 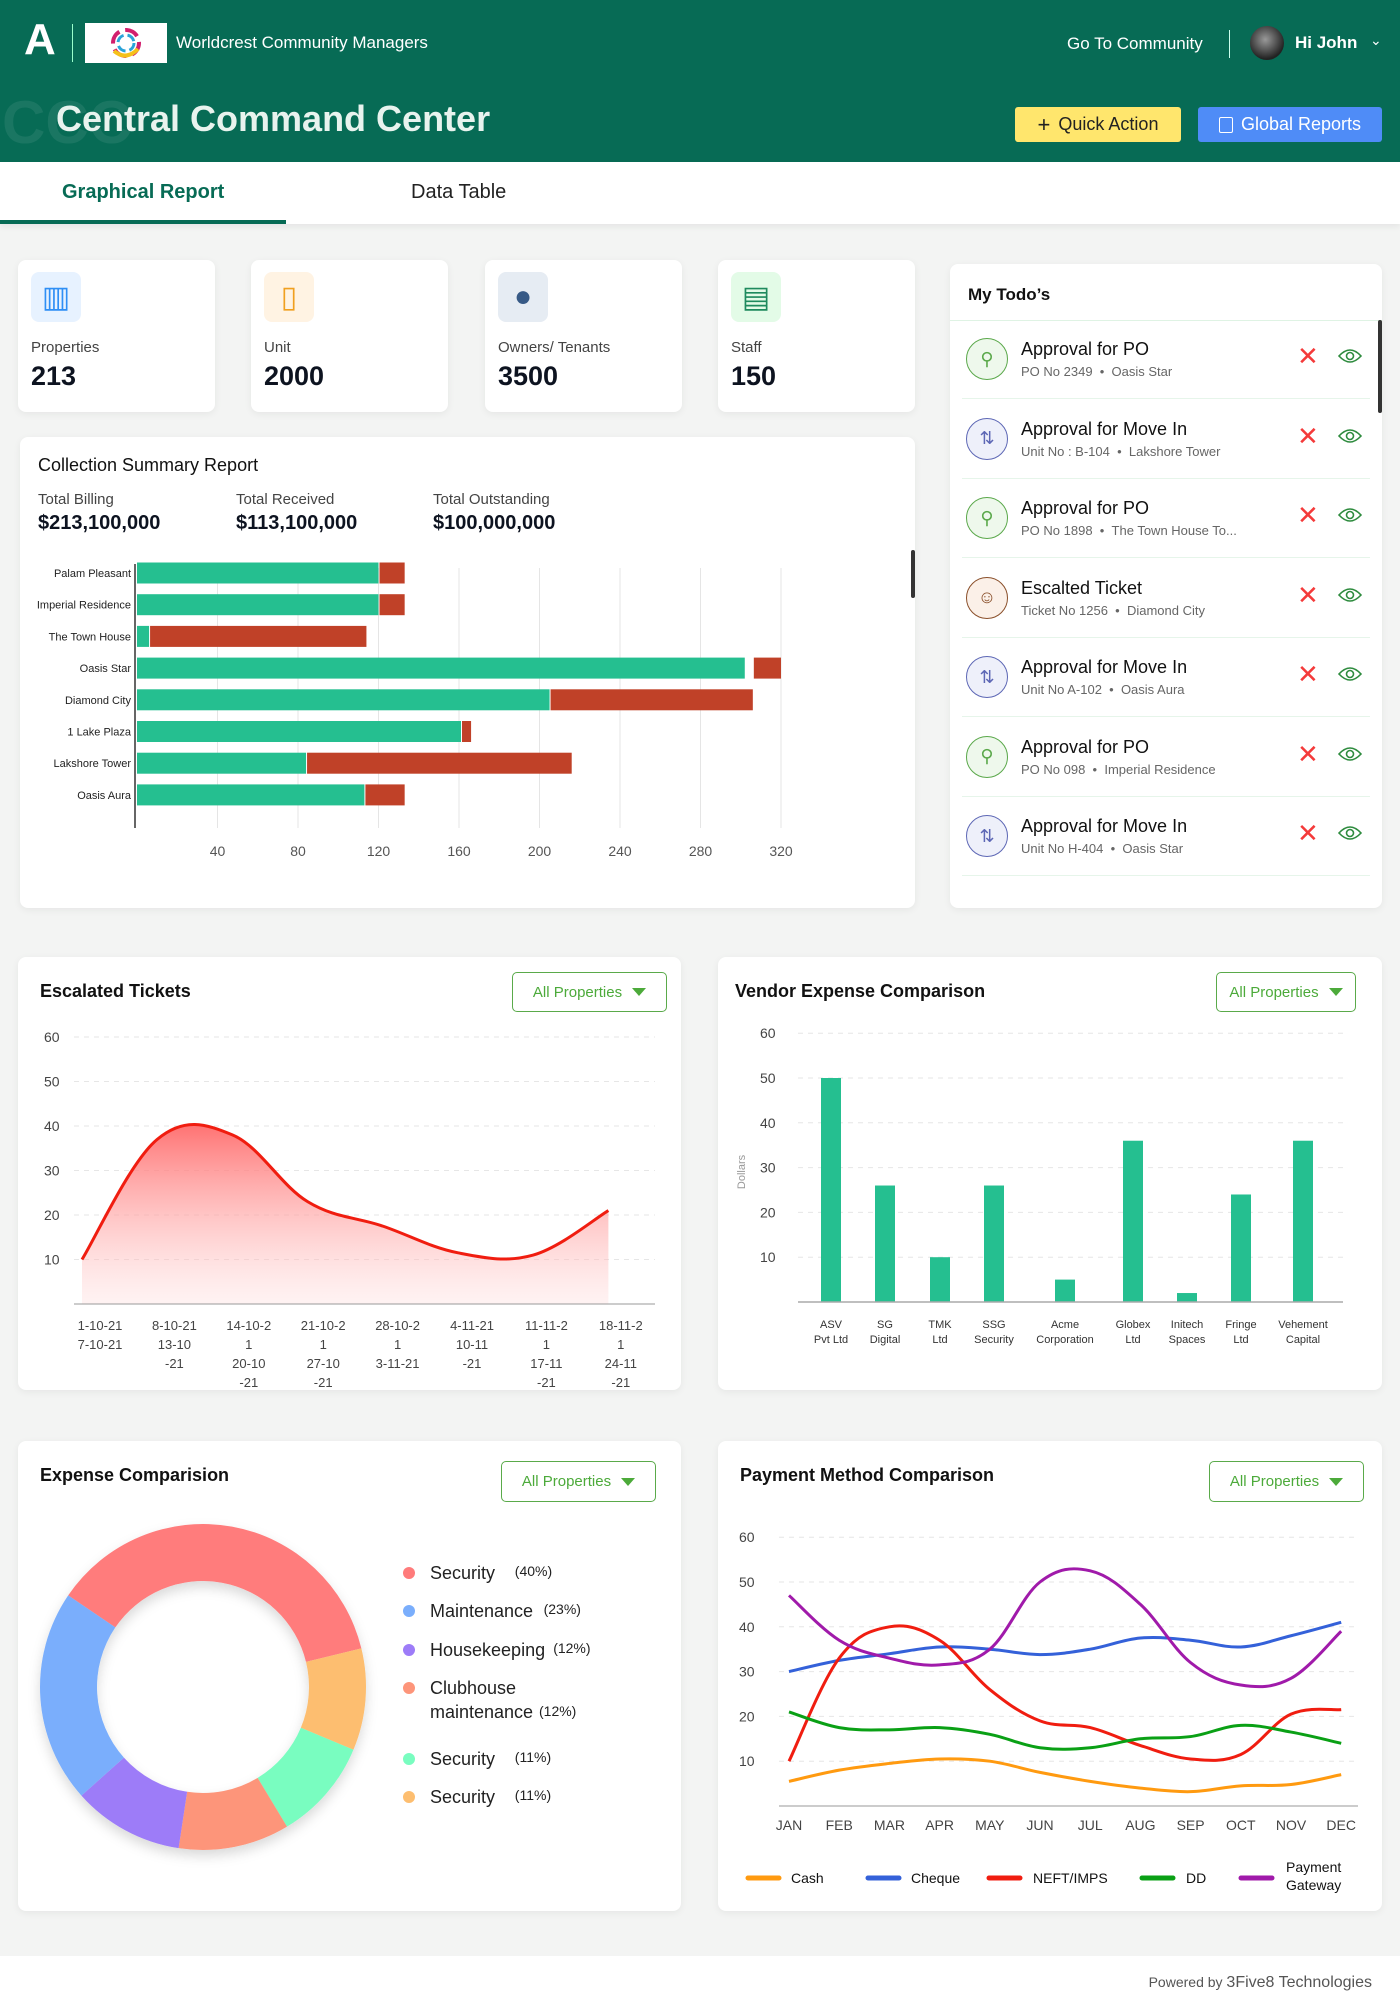 I want to click on global-reports-button: Global Reports, so click(x=1290, y=124).